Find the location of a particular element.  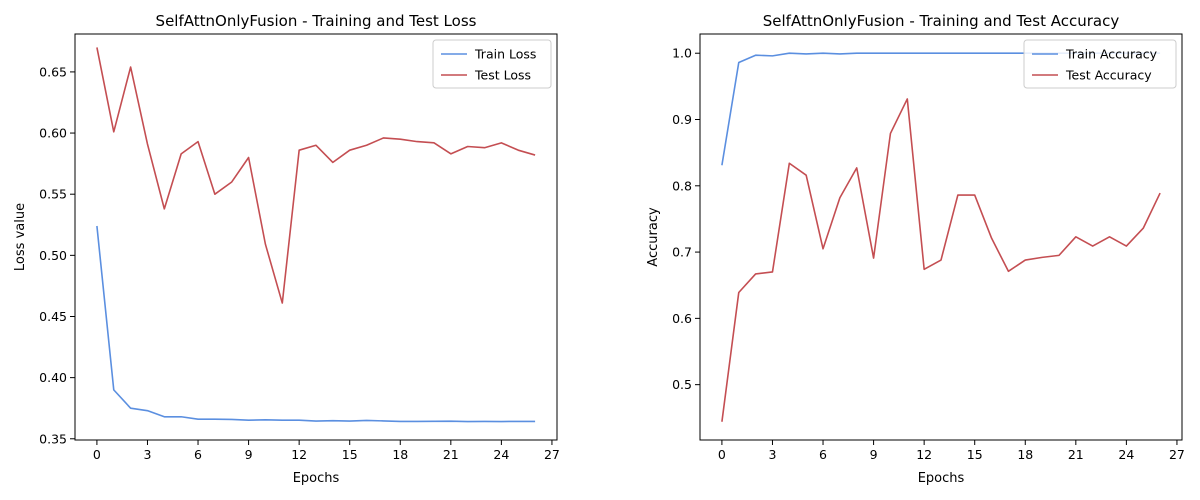

y-tick-label: 0.7 is located at coordinates (682, 252).